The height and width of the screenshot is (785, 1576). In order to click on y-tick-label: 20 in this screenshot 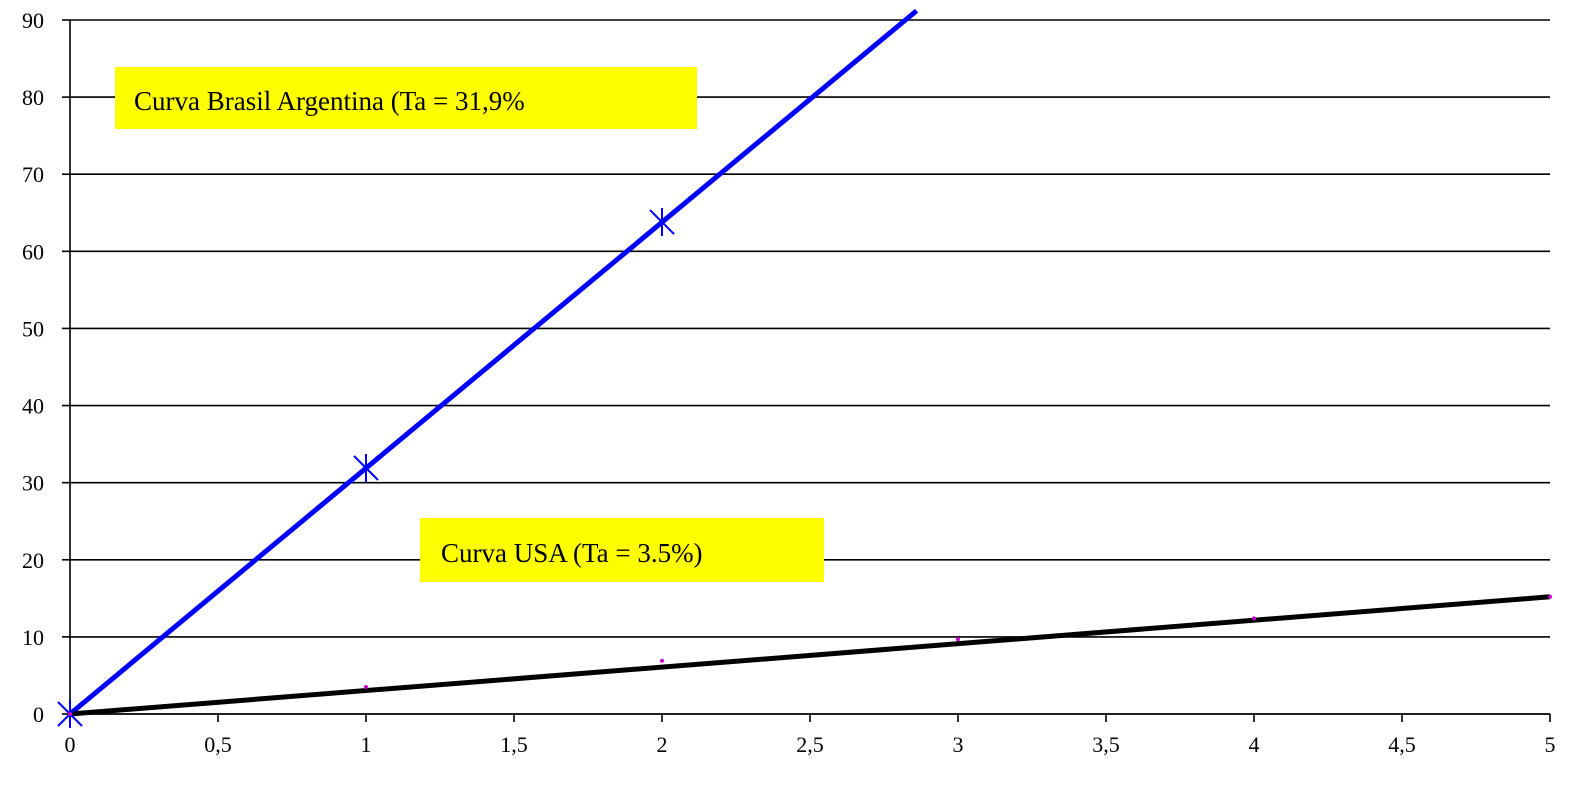, I will do `click(33, 560)`.